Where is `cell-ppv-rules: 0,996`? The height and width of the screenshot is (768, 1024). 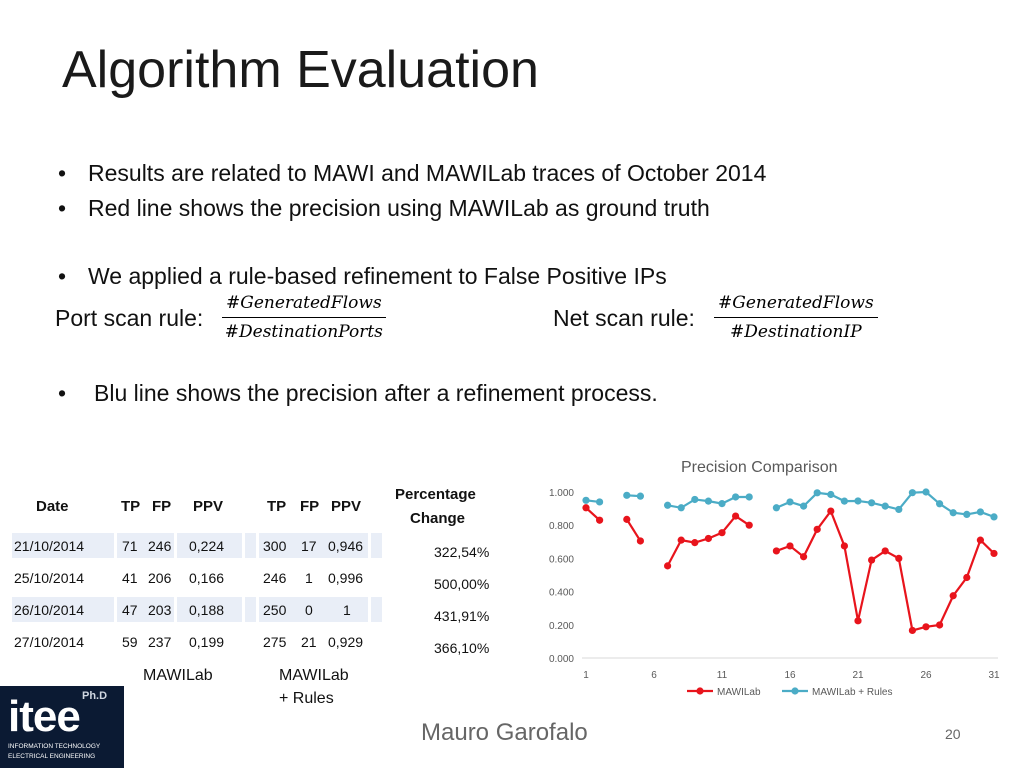
cell-ppv-rules: 0,996 is located at coordinates (346, 578).